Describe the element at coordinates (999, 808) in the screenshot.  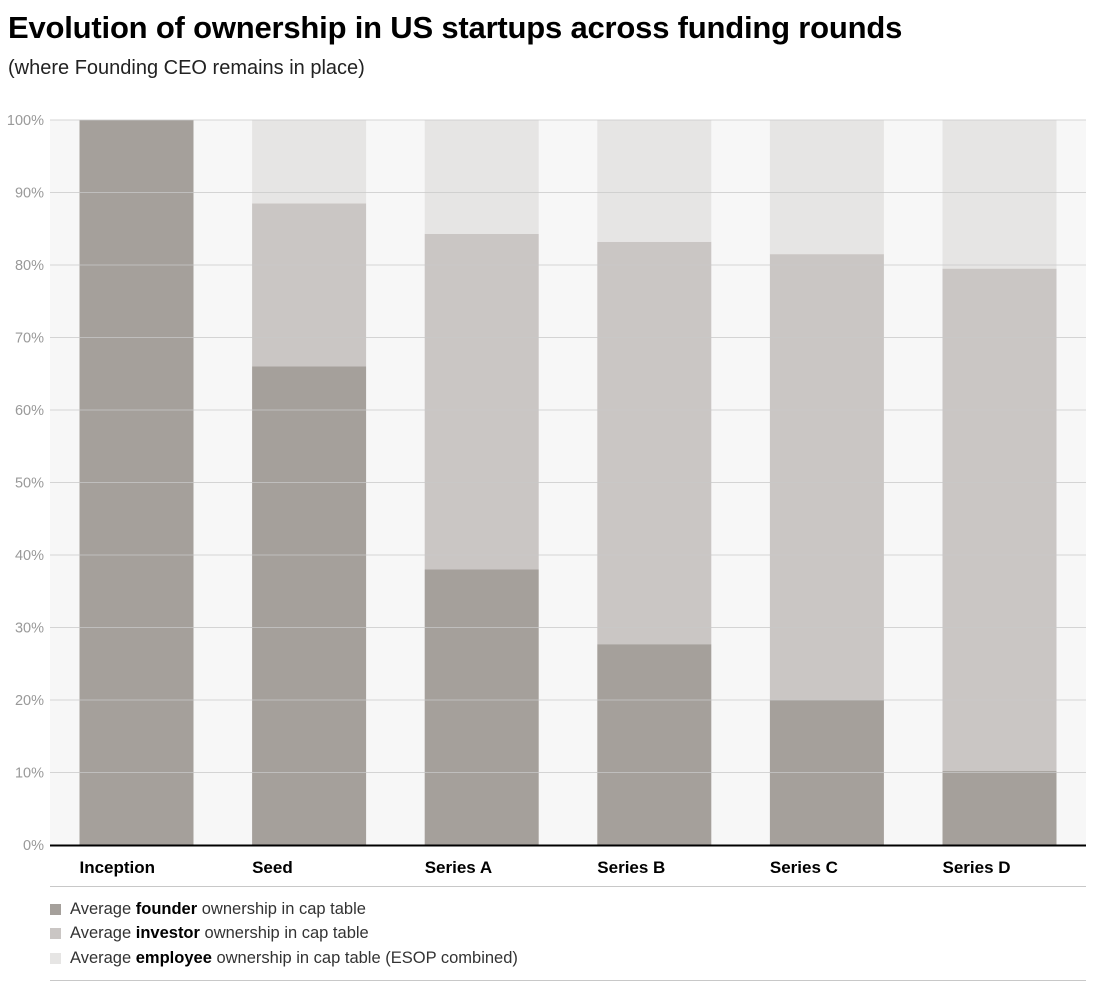
I see `bar-founder-series-d` at that location.